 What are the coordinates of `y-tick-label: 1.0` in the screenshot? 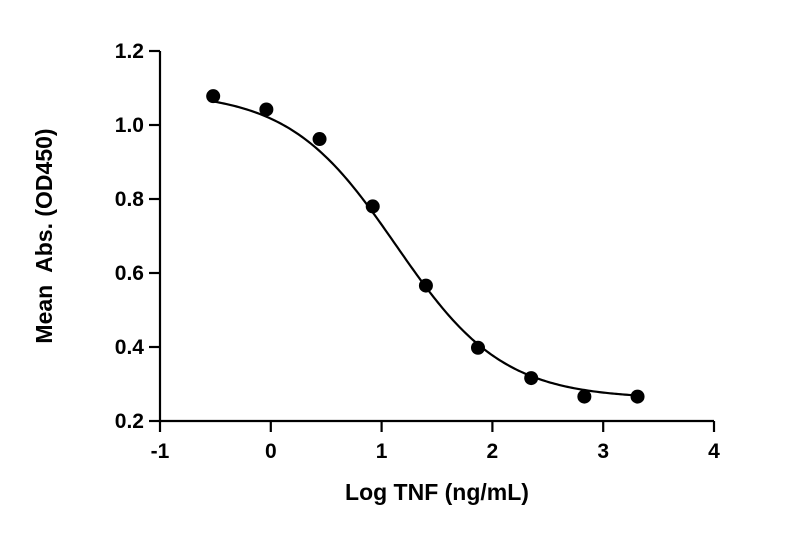 It's located at (129, 125).